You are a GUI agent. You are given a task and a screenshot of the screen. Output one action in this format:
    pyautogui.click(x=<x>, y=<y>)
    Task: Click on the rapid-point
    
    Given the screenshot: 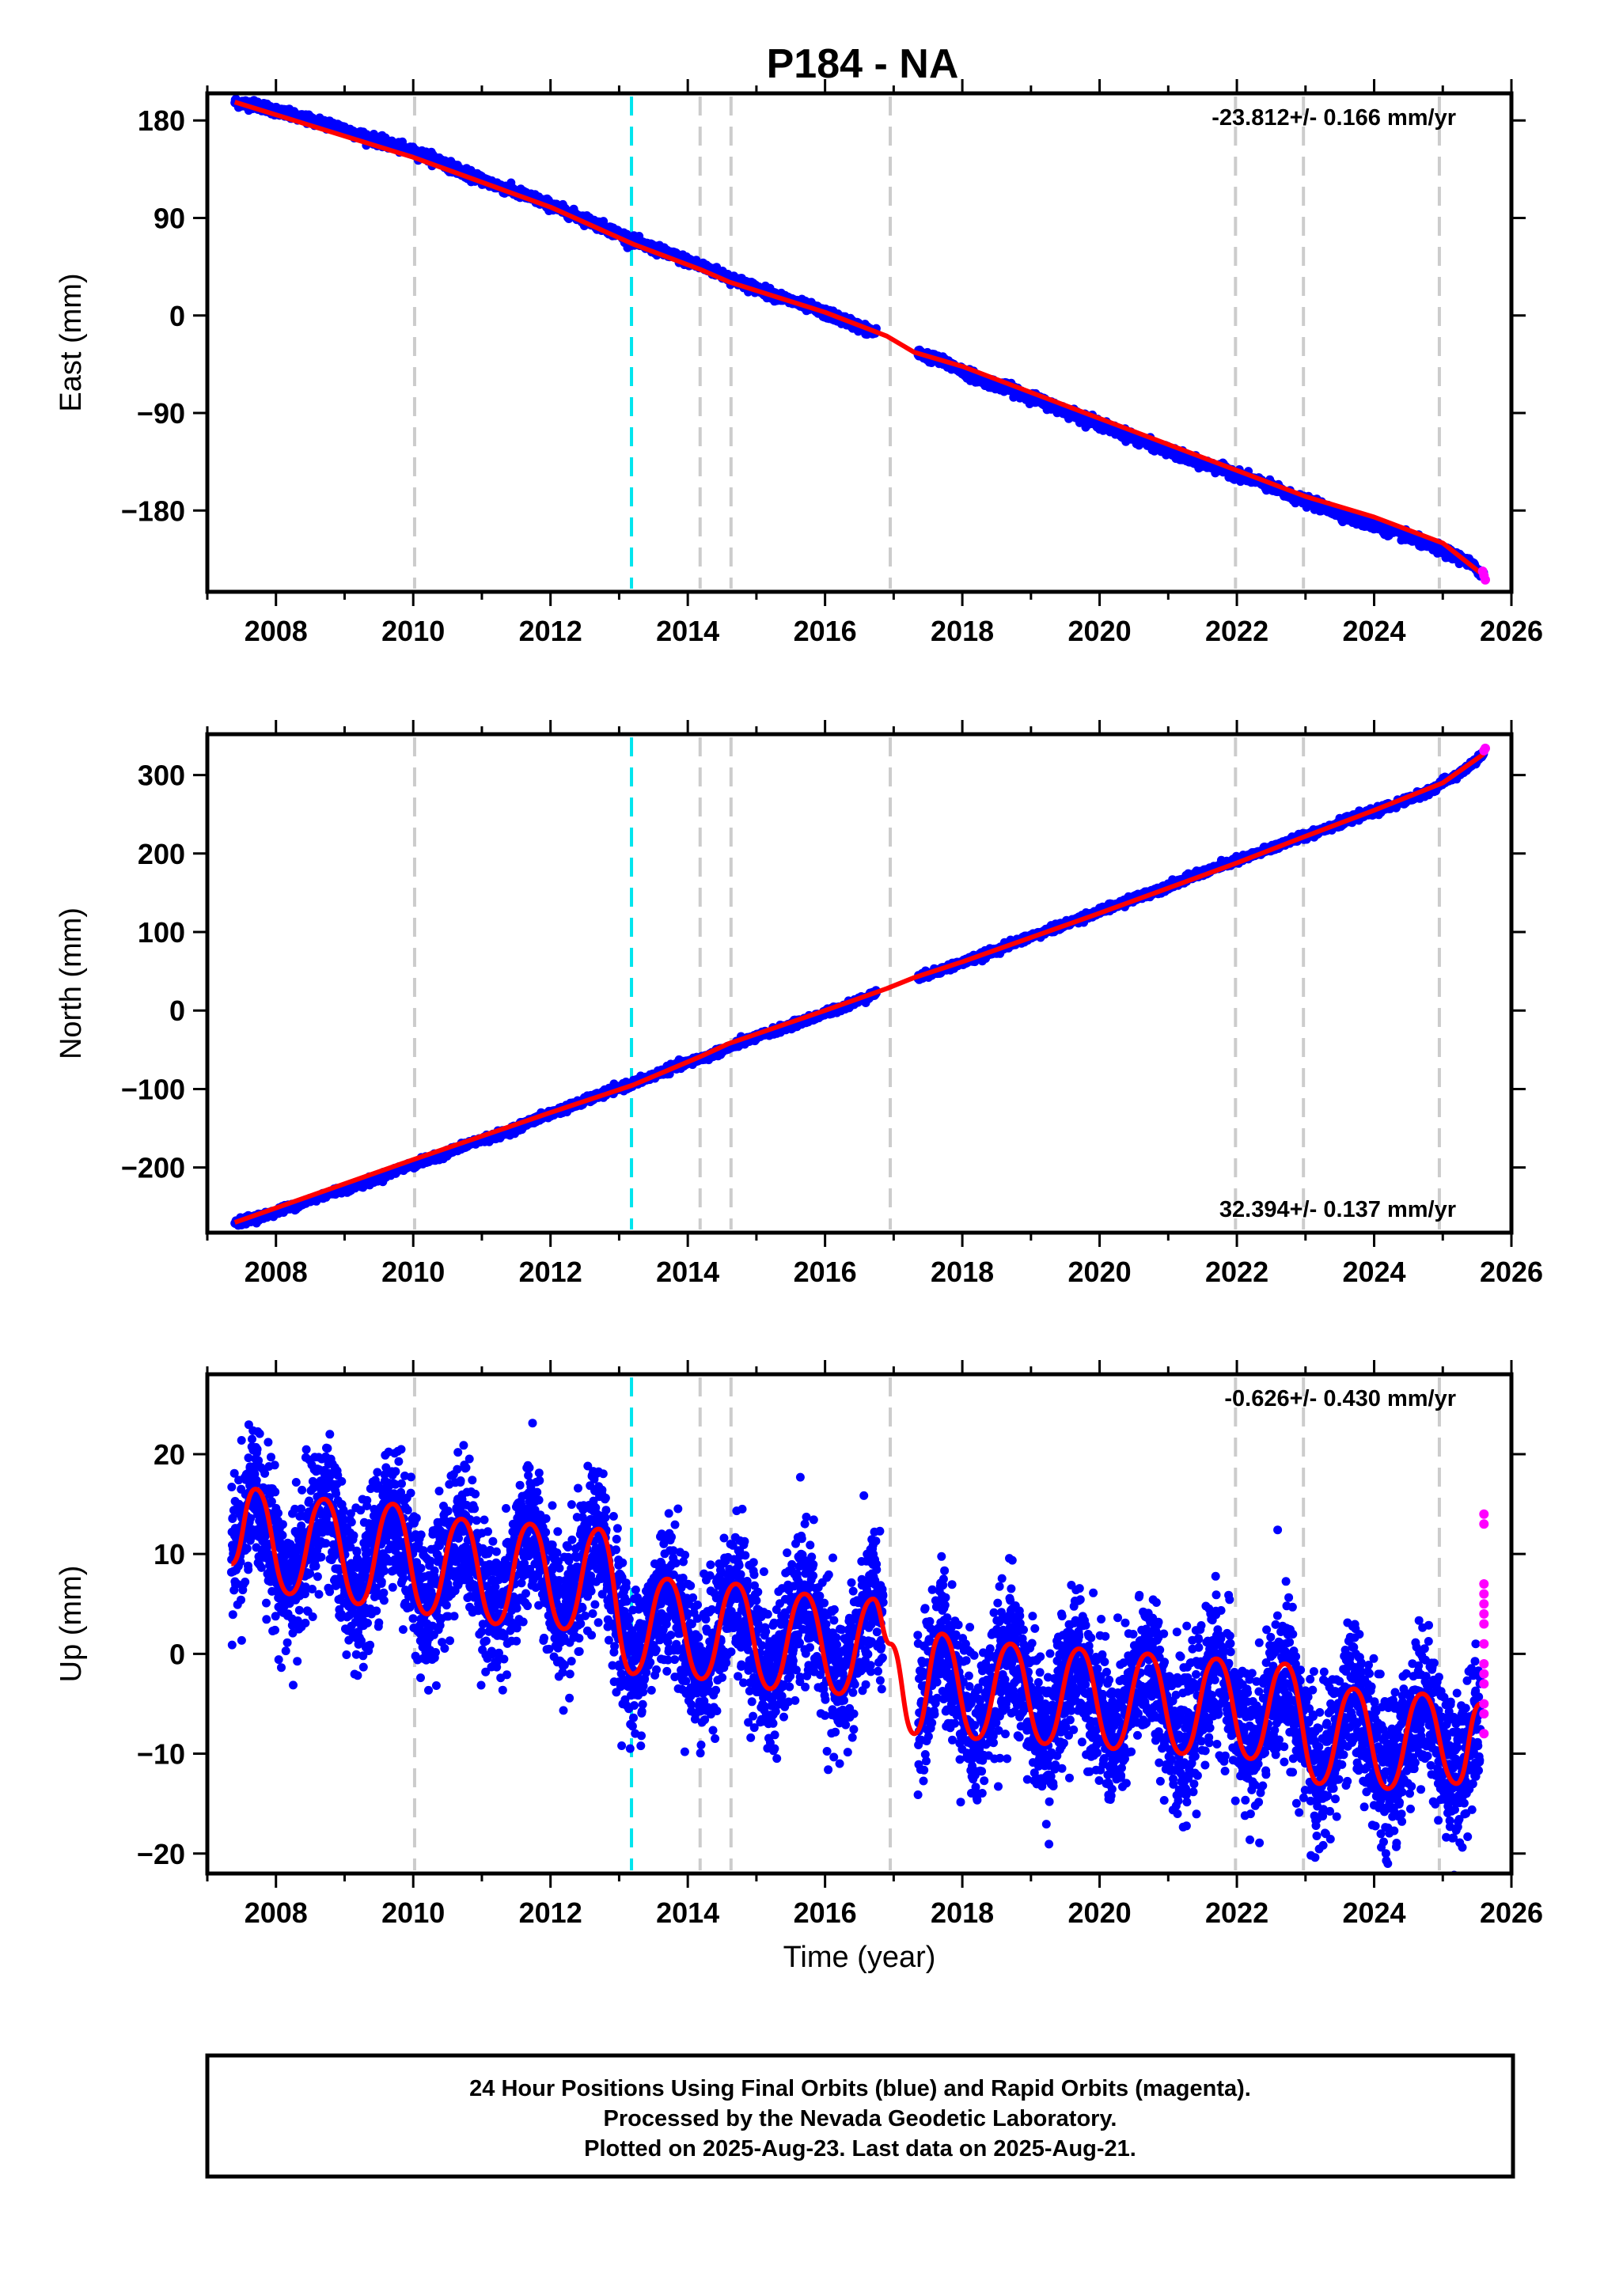 What is the action you would take?
    pyautogui.click(x=1485, y=579)
    